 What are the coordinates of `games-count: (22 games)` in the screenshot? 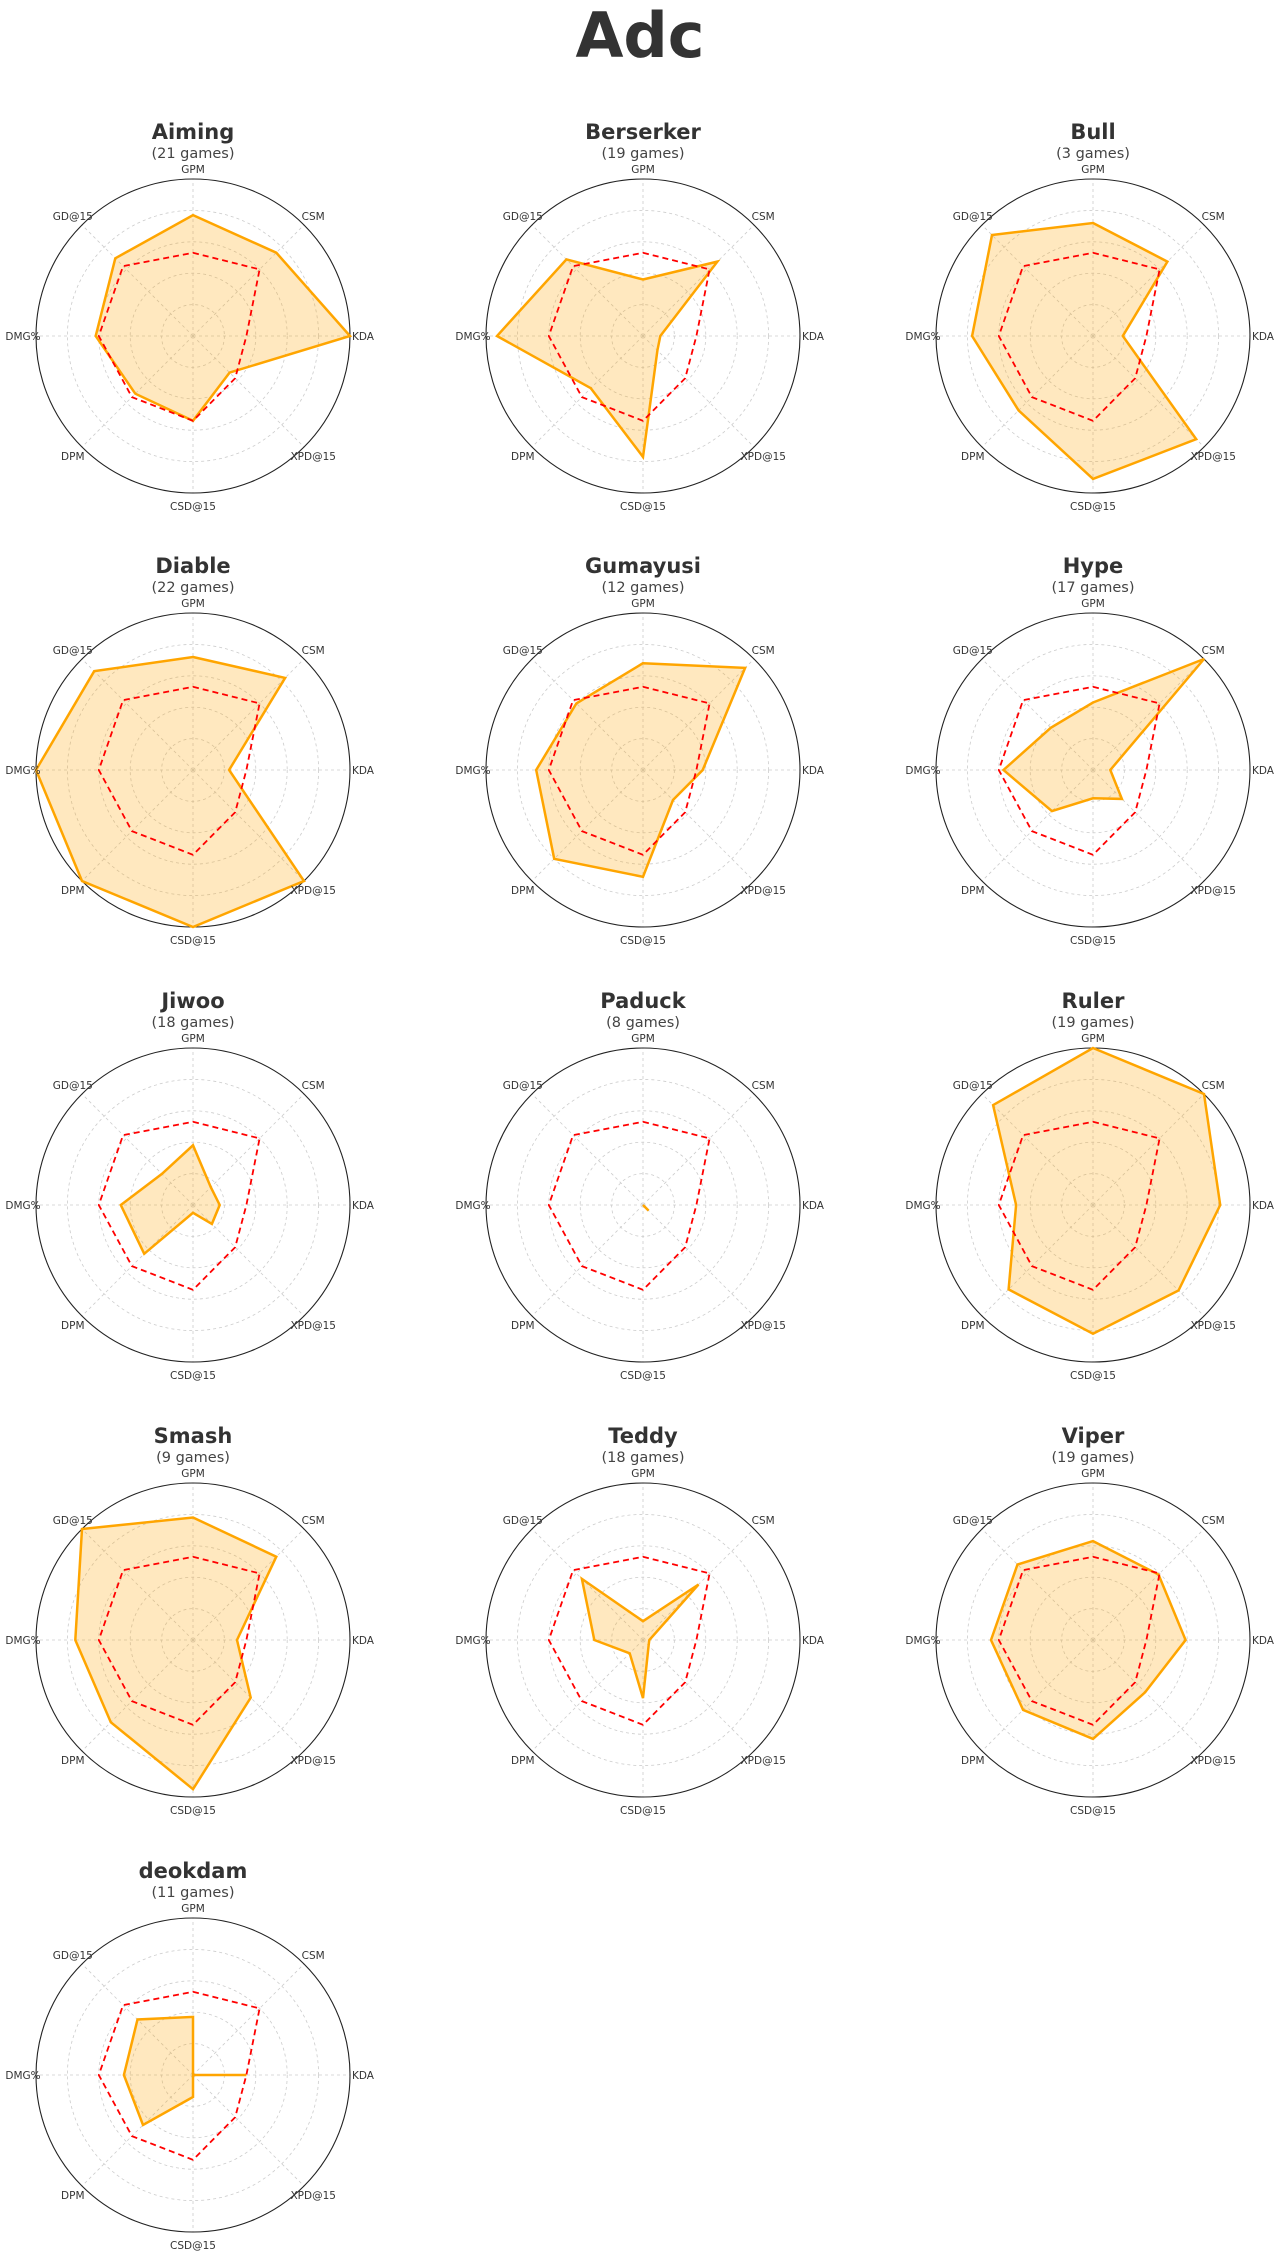 It's located at (192, 588).